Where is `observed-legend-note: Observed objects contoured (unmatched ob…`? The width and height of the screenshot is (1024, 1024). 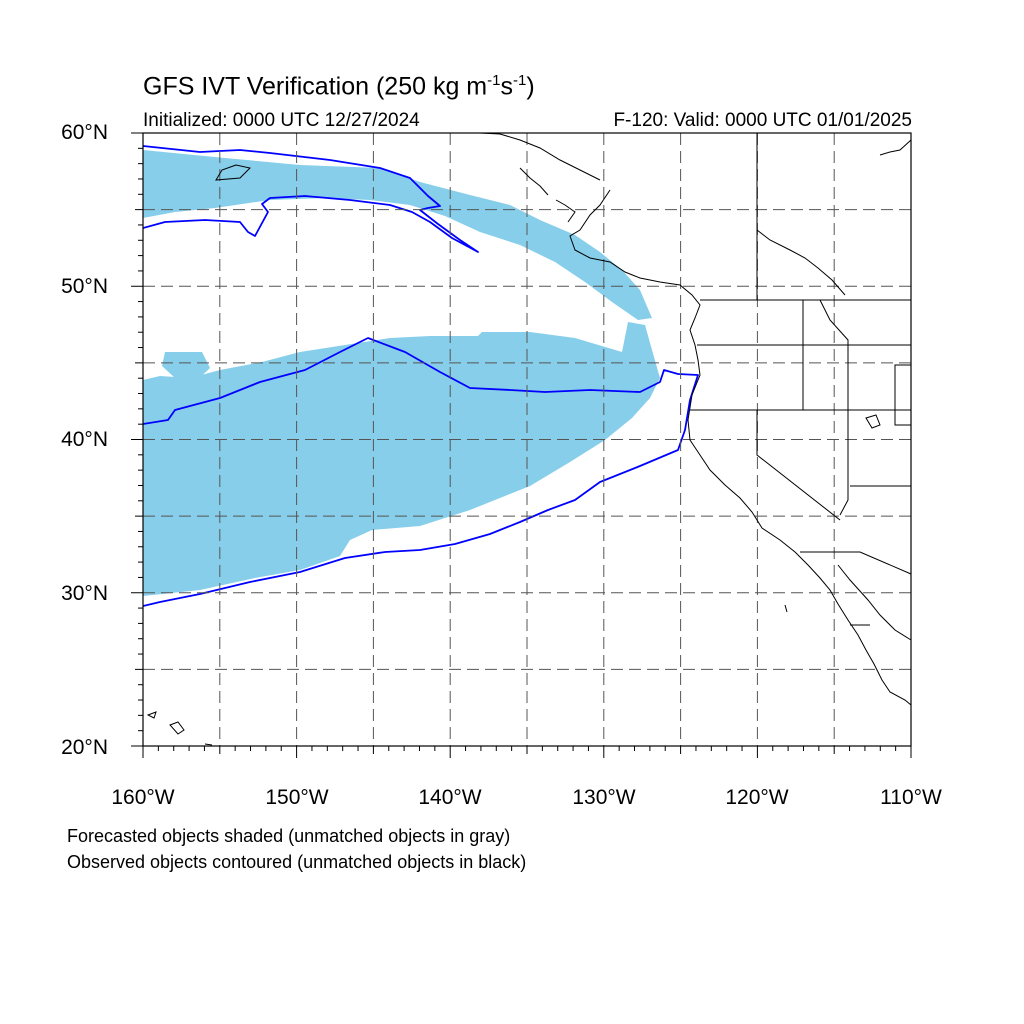
observed-legend-note: Observed objects contoured (unmatched ob… is located at coordinates (297, 862).